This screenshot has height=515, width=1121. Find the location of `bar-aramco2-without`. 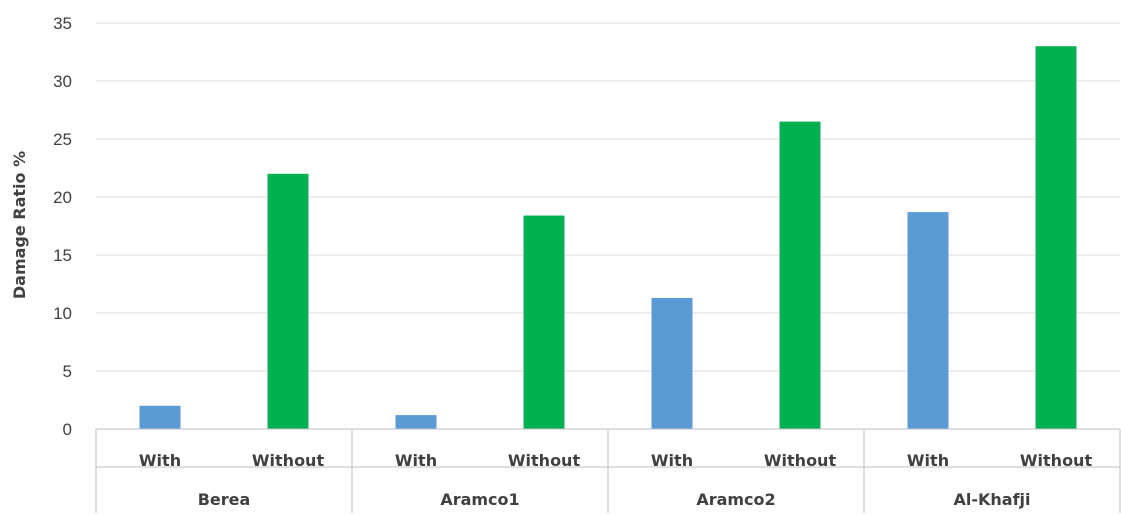

bar-aramco2-without is located at coordinates (800, 275).